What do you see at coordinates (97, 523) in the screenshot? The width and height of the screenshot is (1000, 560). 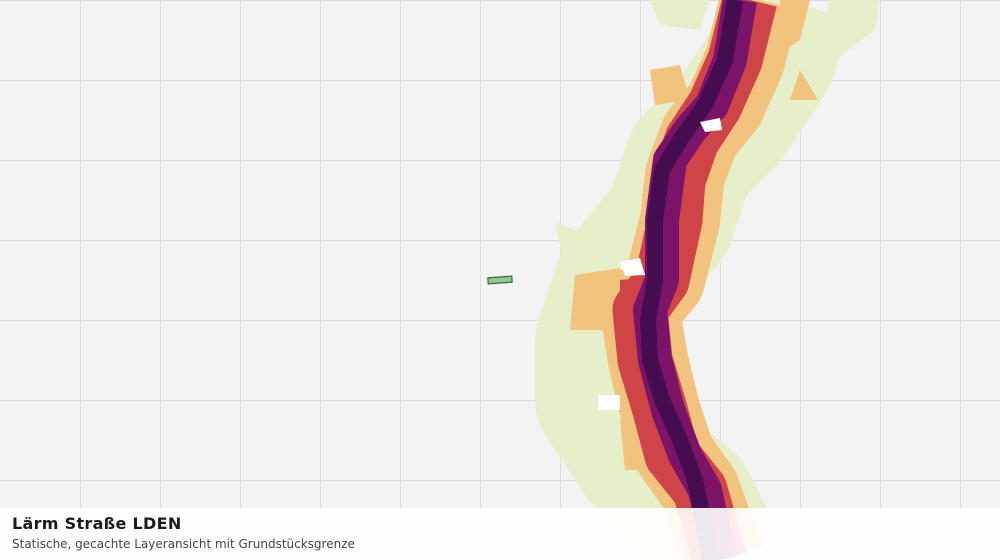 I see `map-title: Lärm Straße LDEN` at bounding box center [97, 523].